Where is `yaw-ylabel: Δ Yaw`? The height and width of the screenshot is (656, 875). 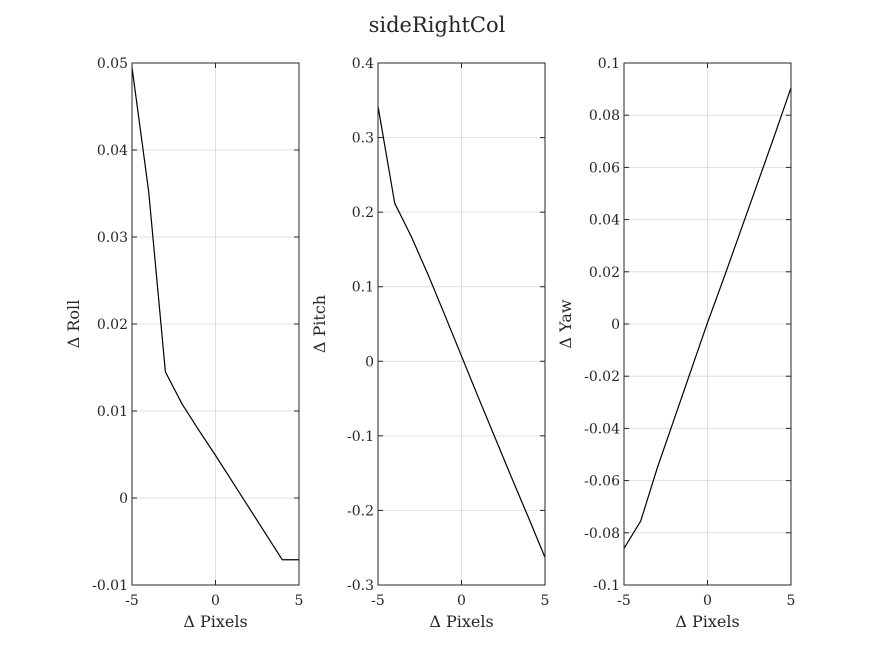 yaw-ylabel: Δ Yaw is located at coordinates (565, 324).